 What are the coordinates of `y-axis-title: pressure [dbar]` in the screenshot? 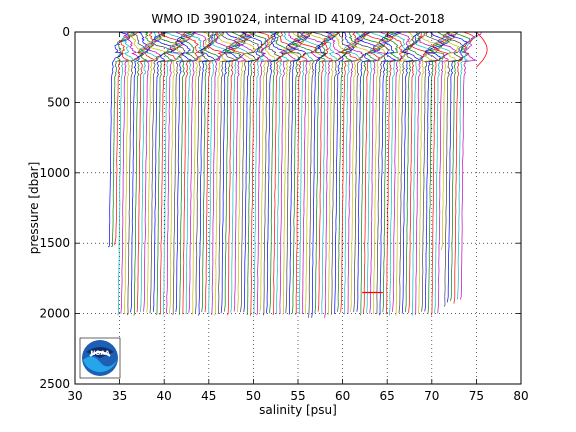 It's located at (34, 208).